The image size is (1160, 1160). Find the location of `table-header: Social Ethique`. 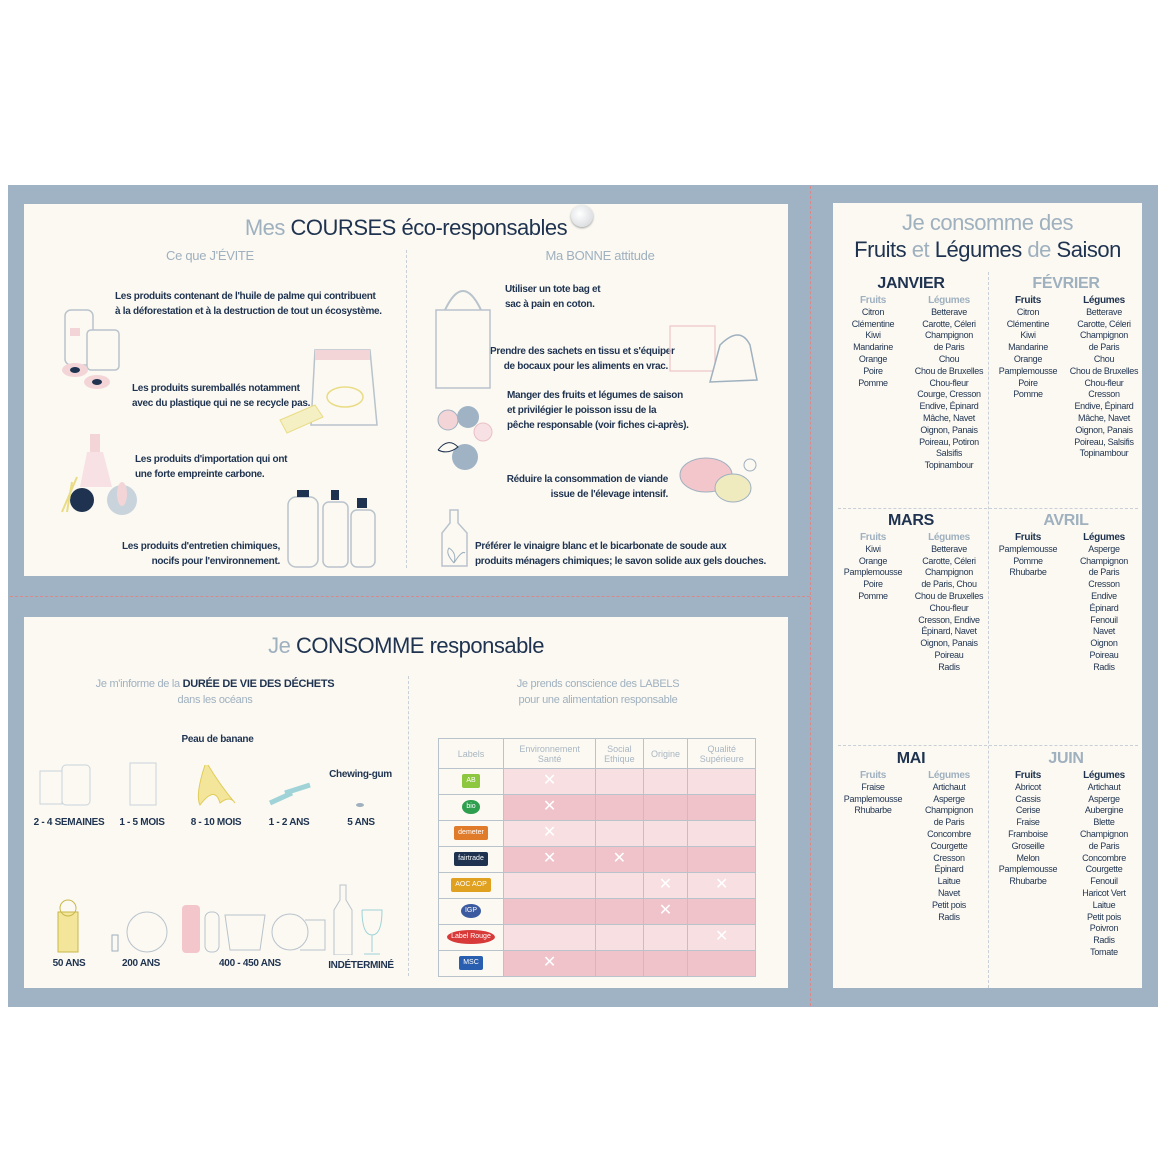

table-header: Social Ethique is located at coordinates (619, 753).